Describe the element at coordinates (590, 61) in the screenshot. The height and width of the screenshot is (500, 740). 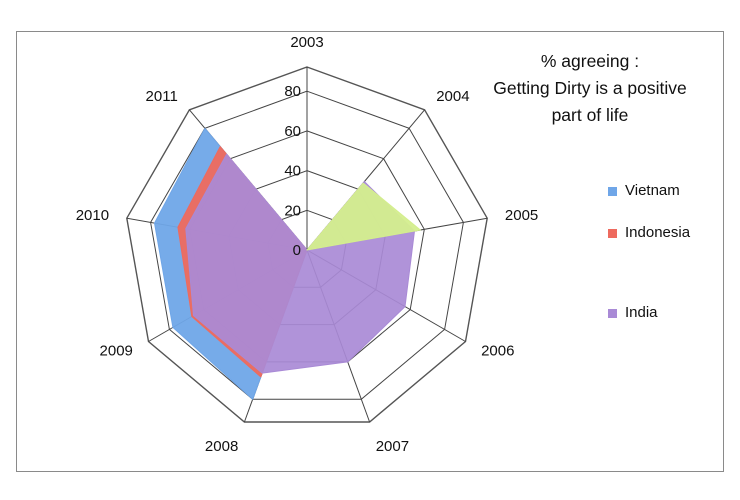
I see `chart-title-line-1: % agreeing :` at that location.